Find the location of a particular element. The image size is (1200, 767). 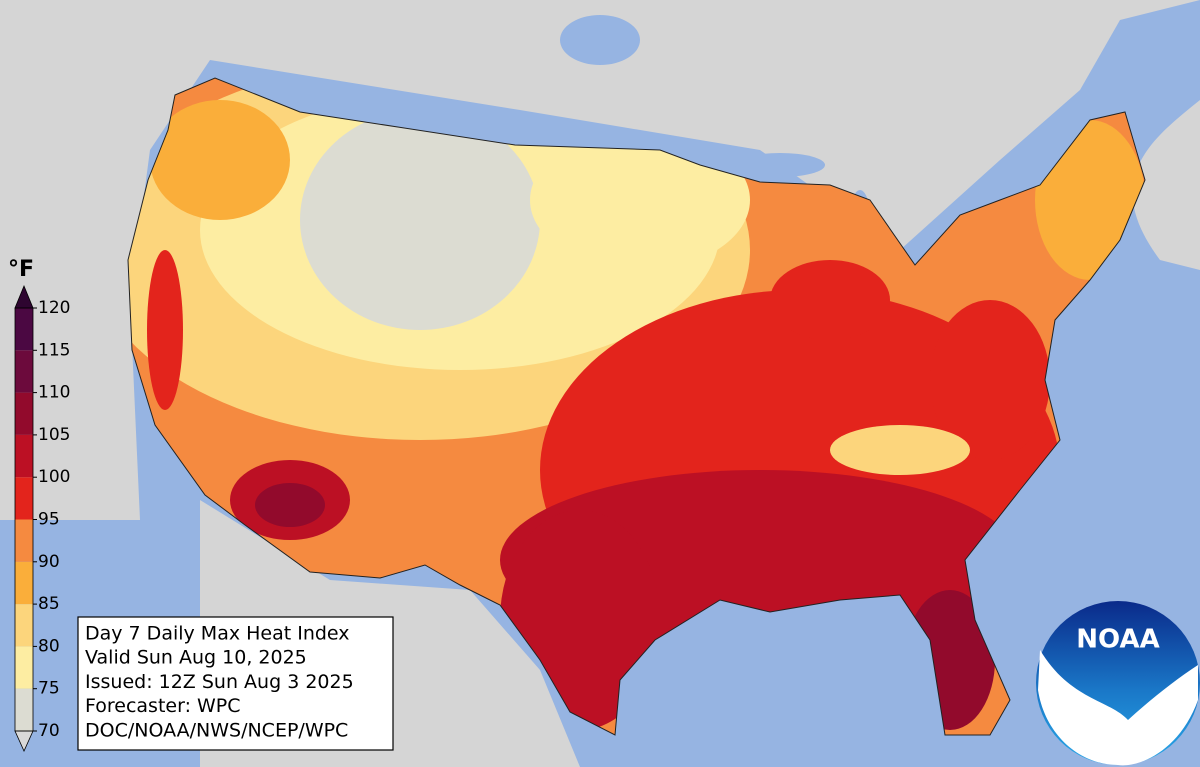

colorbar-tick-label: 100 is located at coordinates (54, 477).